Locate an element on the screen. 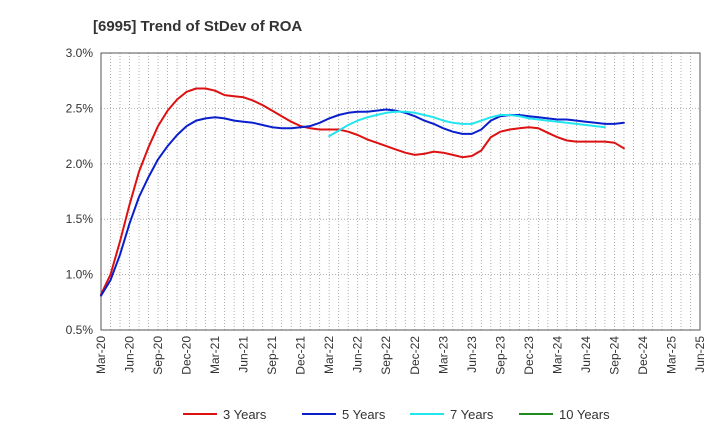 This screenshot has height=445, width=720. x-tick-label: Mar-25 is located at coordinates (671, 355).